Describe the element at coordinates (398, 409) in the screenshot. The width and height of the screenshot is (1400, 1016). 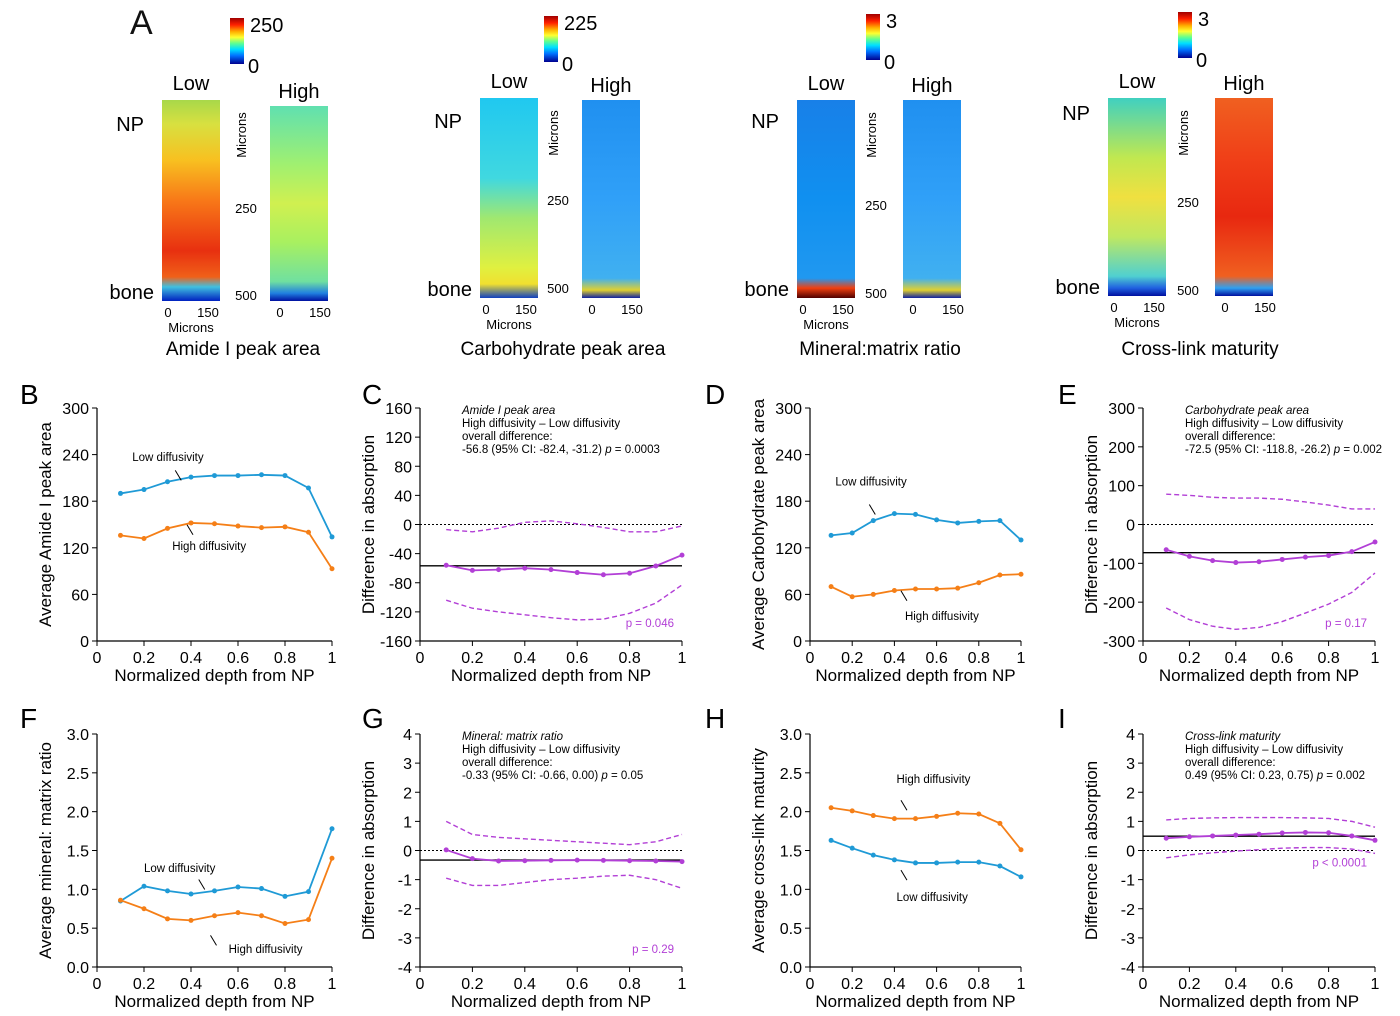
I see `y-tick-label: 160` at that location.